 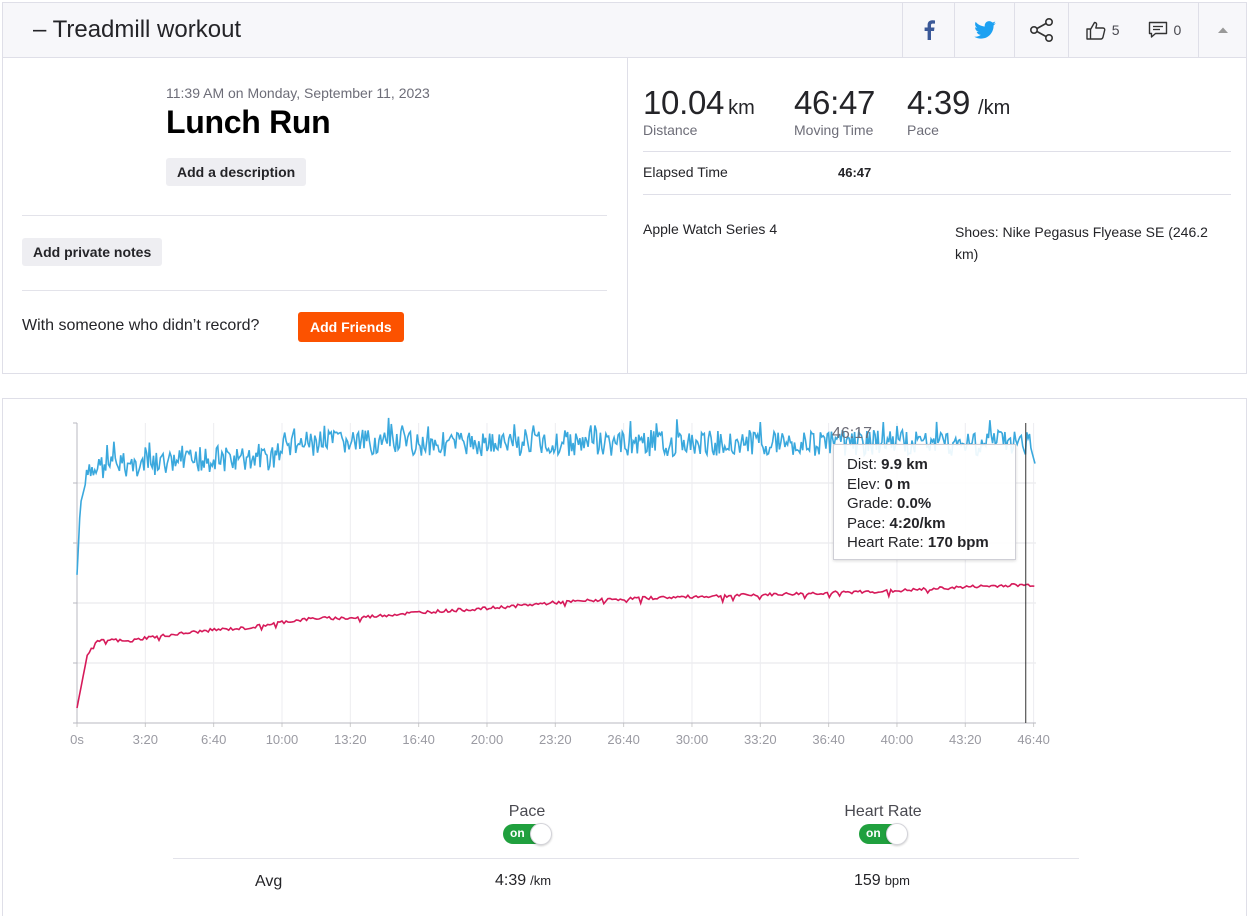 What do you see at coordinates (624, 30) in the screenshot?
I see `activity-header-bar: – Treadmill workout 5 0` at bounding box center [624, 30].